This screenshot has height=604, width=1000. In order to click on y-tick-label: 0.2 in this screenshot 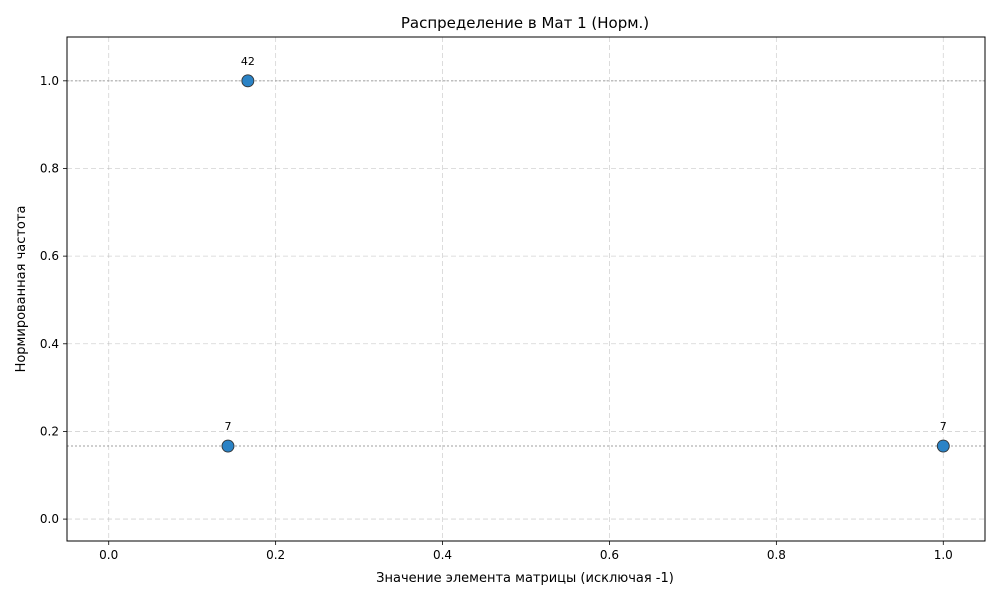, I will do `click(49, 431)`.